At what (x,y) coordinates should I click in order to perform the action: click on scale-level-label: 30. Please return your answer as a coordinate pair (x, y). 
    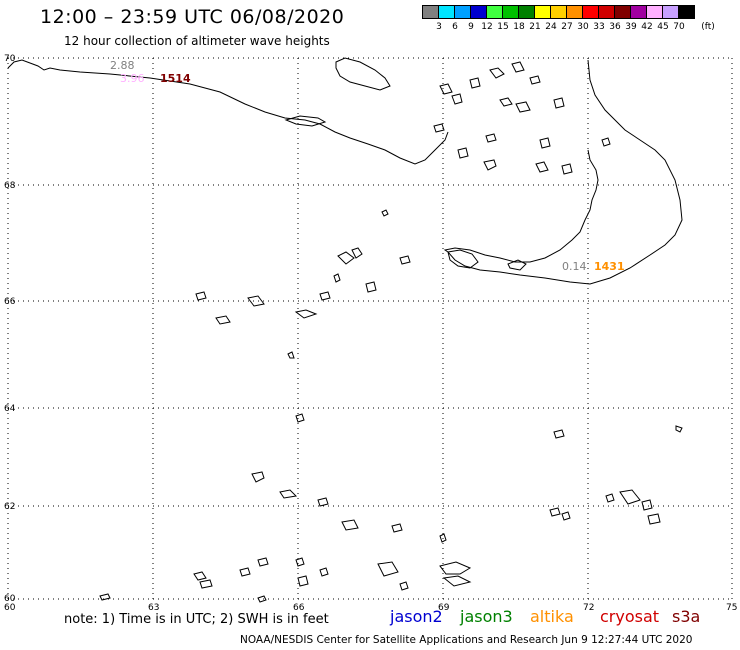
    Looking at the image, I should click on (583, 27).